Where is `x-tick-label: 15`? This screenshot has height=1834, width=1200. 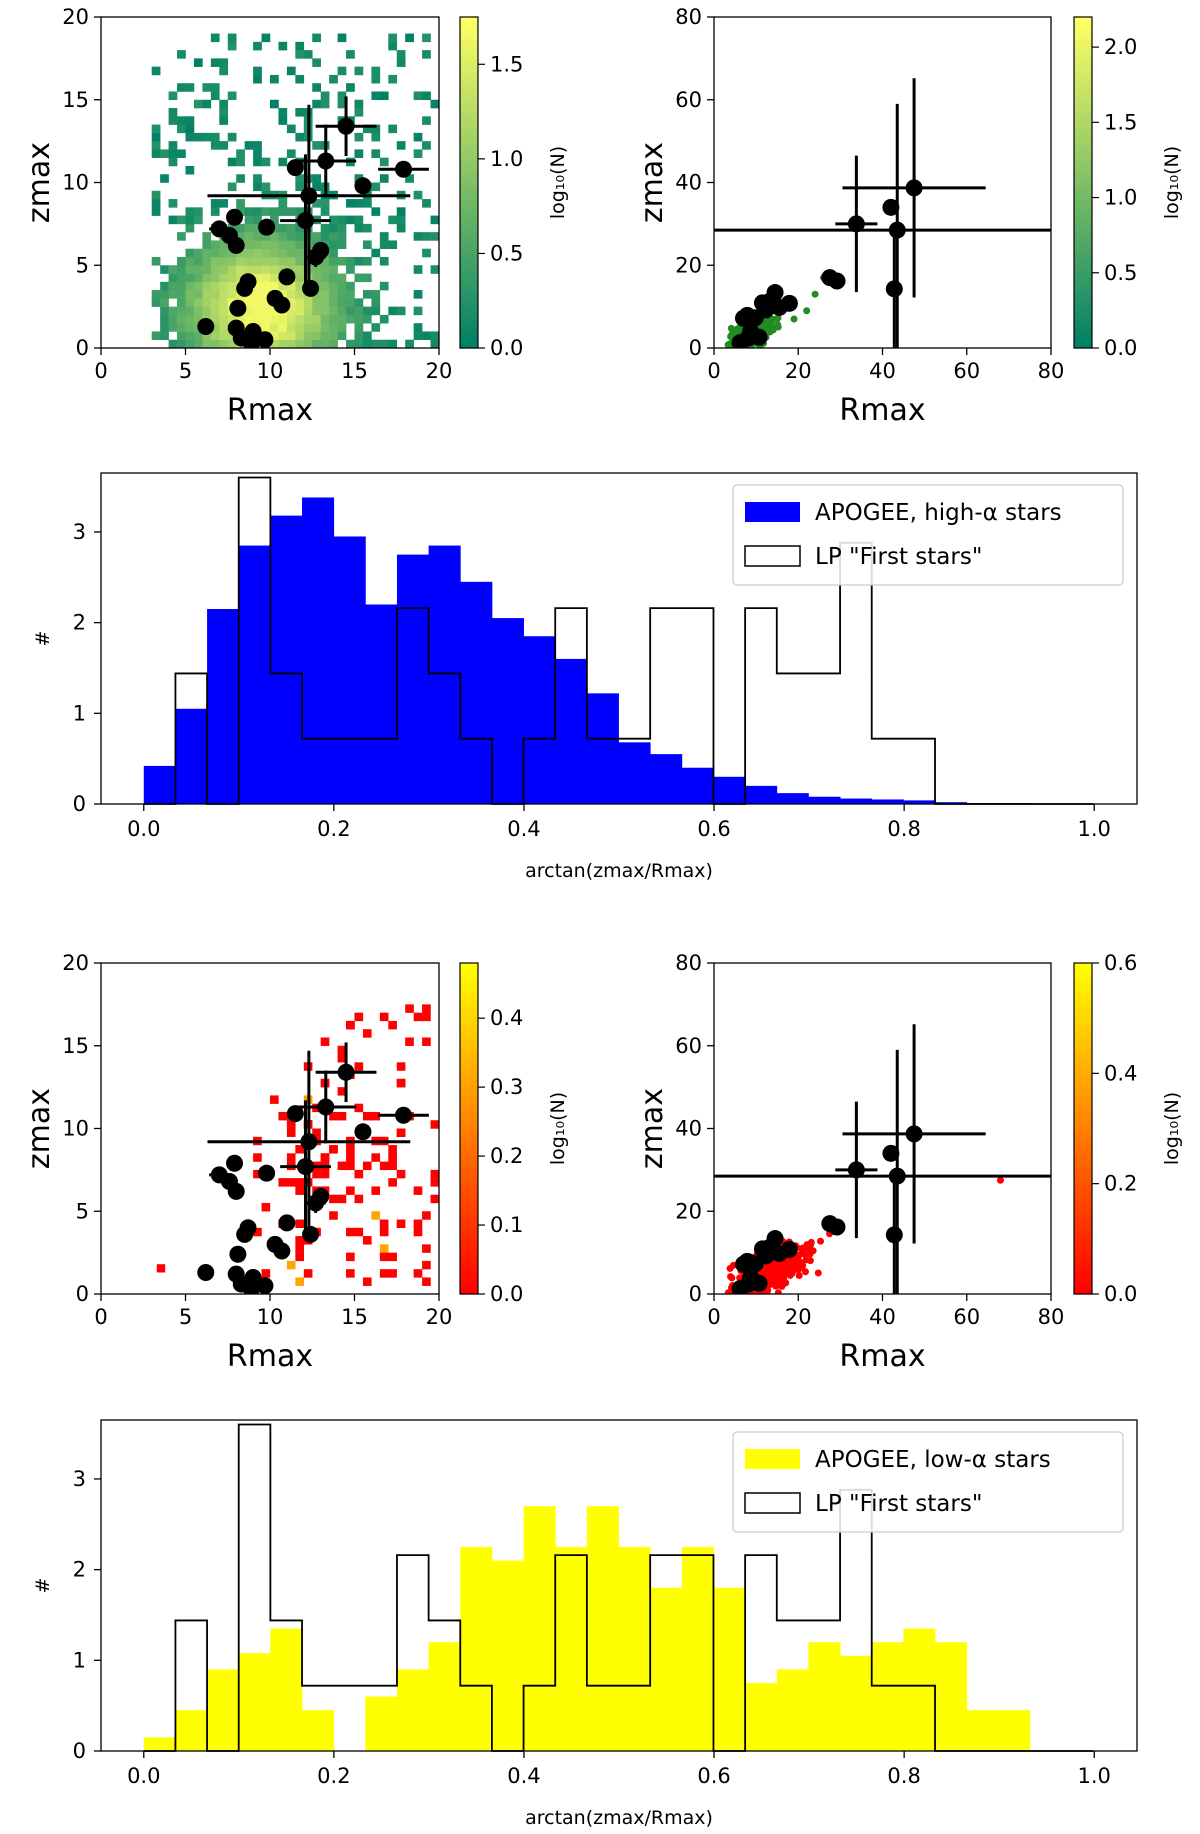
x-tick-label: 15 is located at coordinates (354, 1317).